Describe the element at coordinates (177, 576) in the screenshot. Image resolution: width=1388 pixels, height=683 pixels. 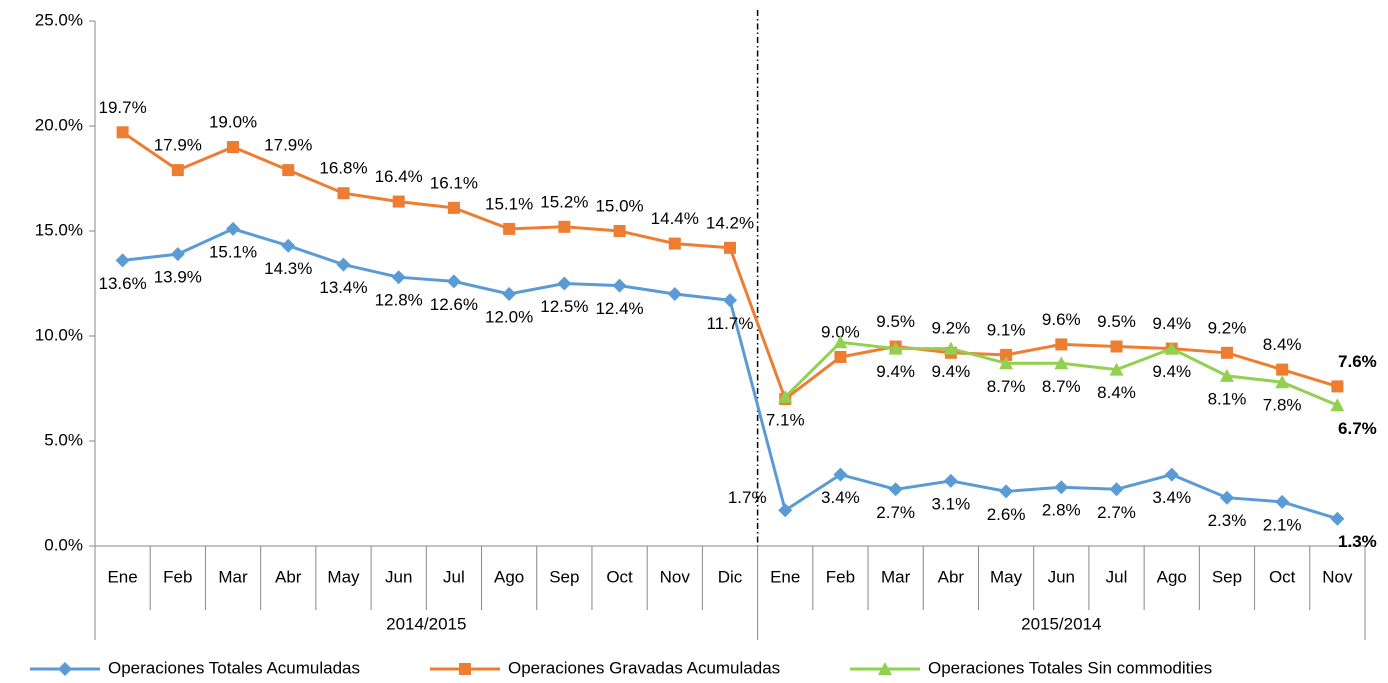
I see `x-tick-label: Feb` at that location.